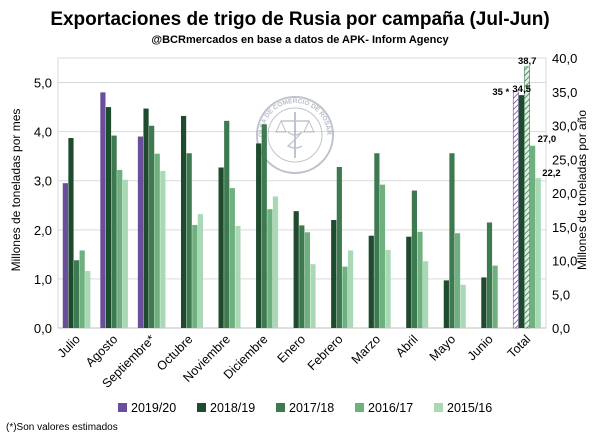  Describe the element at coordinates (43, 206) in the screenshot. I see `y-axis-left-ticks: 0,0 1,0 2,0 3,0 4,0 5,0` at that location.